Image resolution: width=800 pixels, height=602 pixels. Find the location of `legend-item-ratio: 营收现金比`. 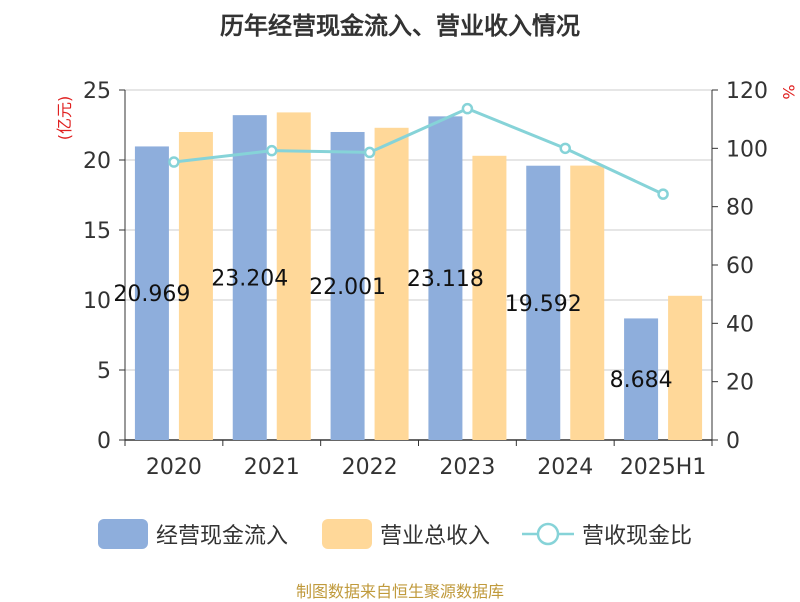

legend-item-ratio: 营收现金比 is located at coordinates (607, 534).